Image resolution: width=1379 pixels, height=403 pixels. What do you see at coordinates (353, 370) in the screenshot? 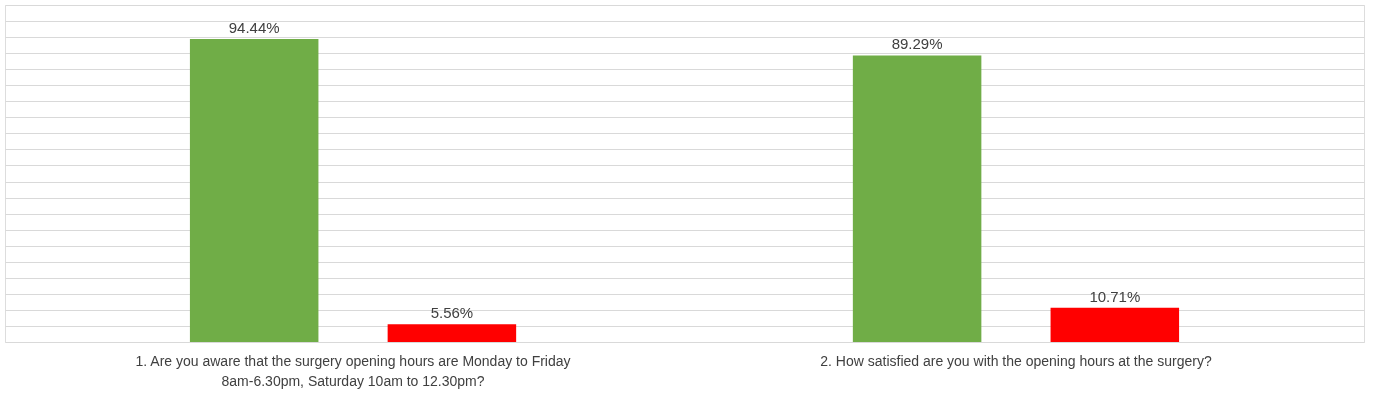
I see `x-tick-label: 1. Are you aware that the surgery opening hours are Monday to Friday 8am-6.30pm, Saturday 10am to 12.30pm?` at bounding box center [353, 370].